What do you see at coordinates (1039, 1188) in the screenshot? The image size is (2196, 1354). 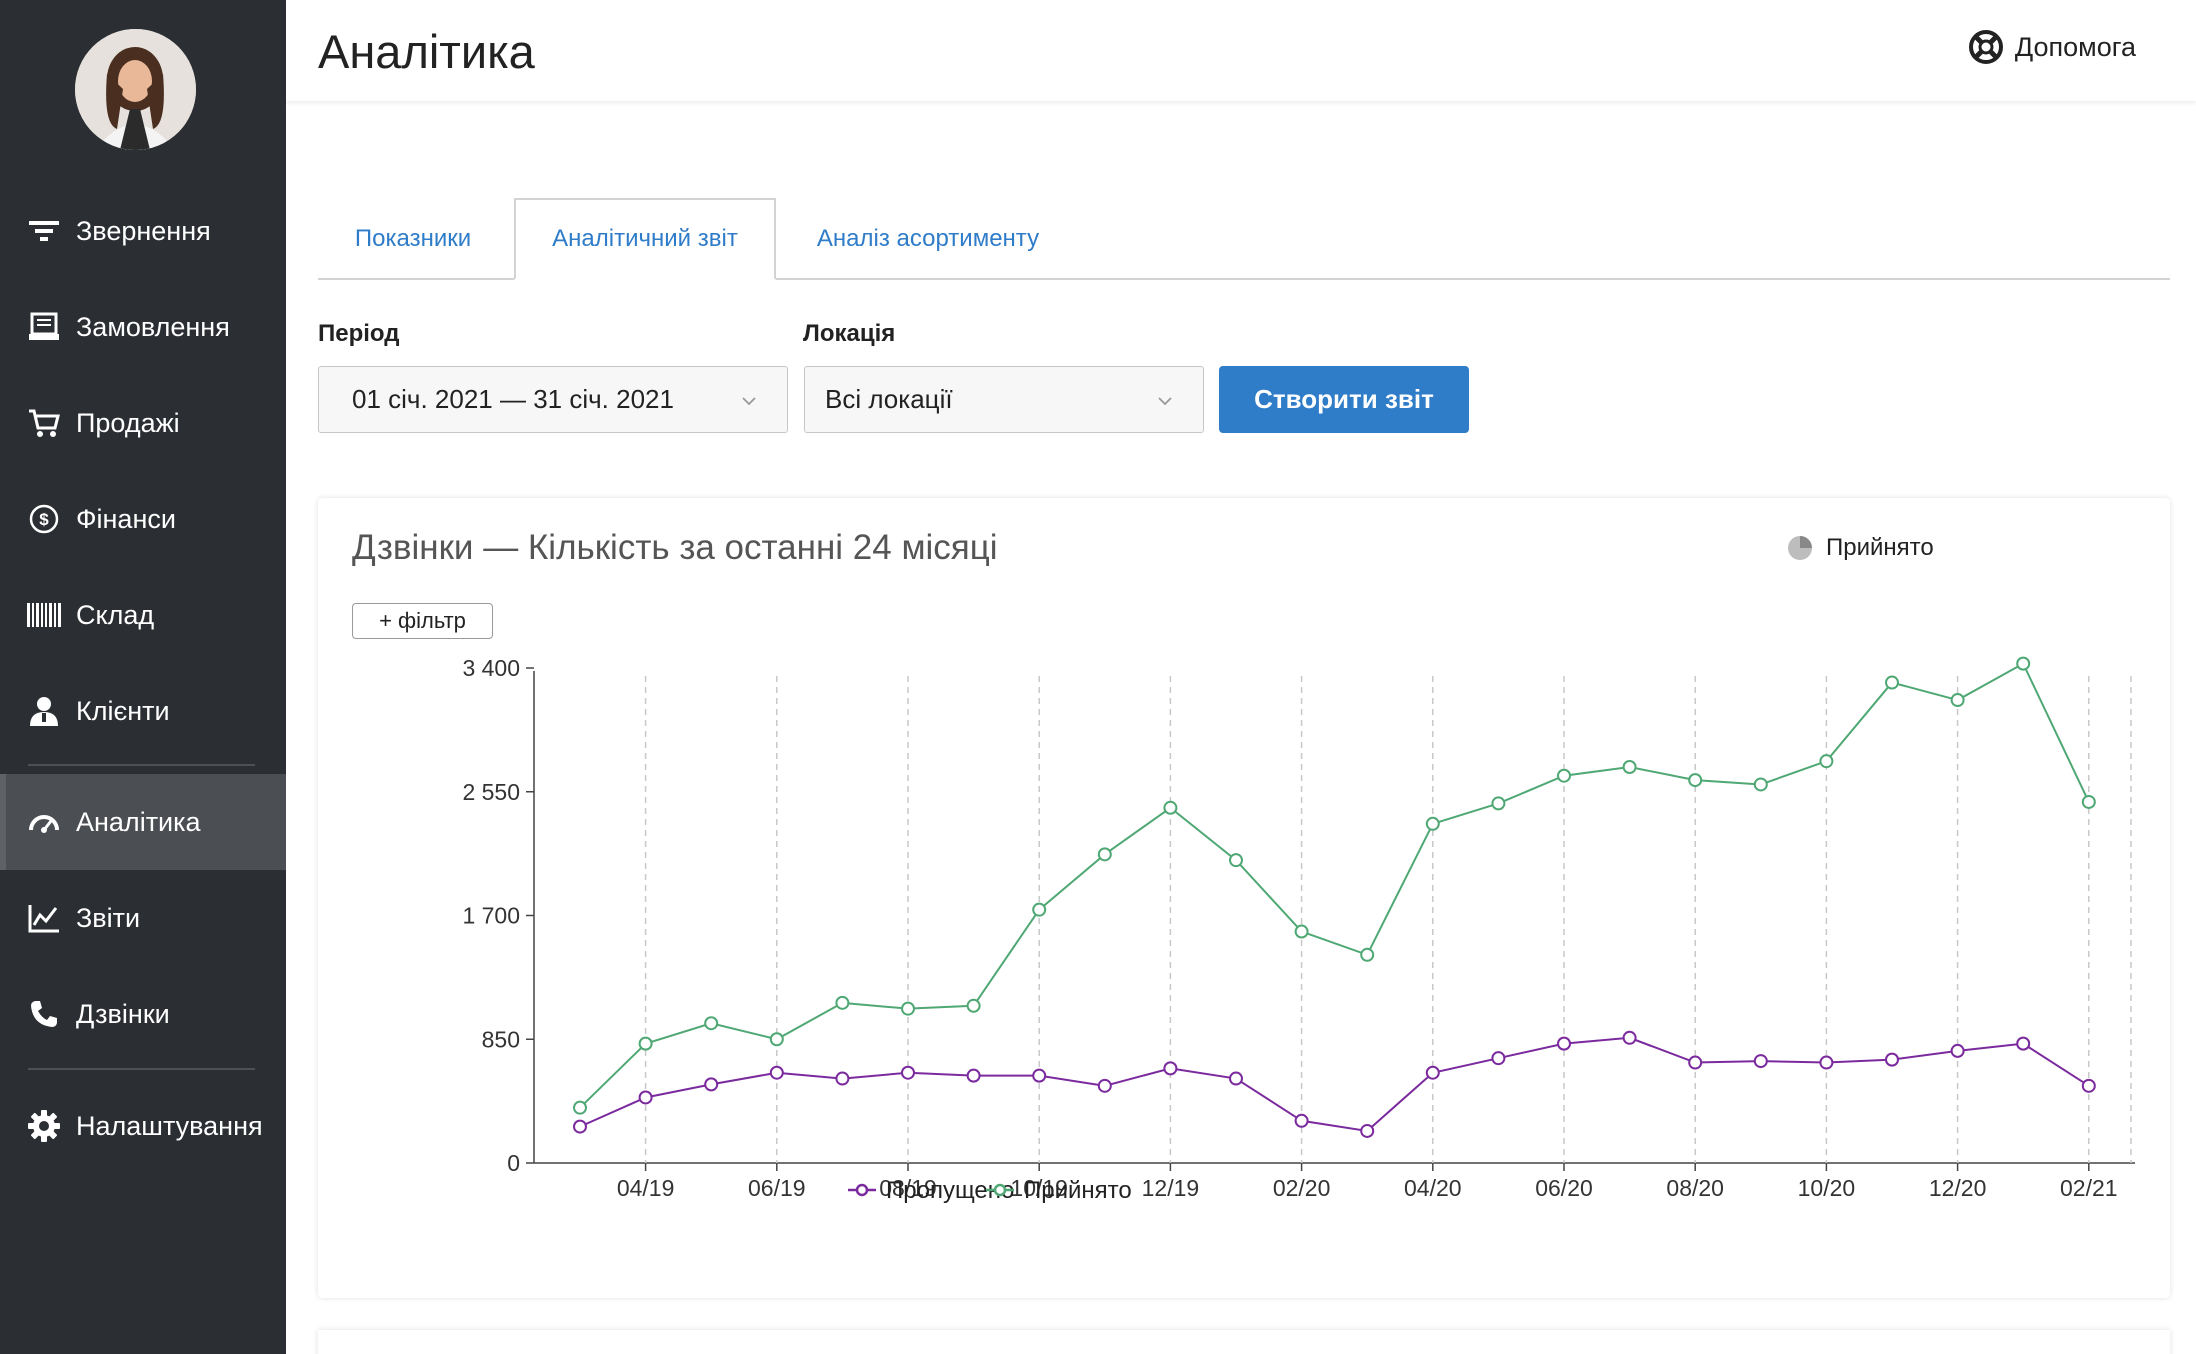 I see `x-tick-label: 10/19` at bounding box center [1039, 1188].